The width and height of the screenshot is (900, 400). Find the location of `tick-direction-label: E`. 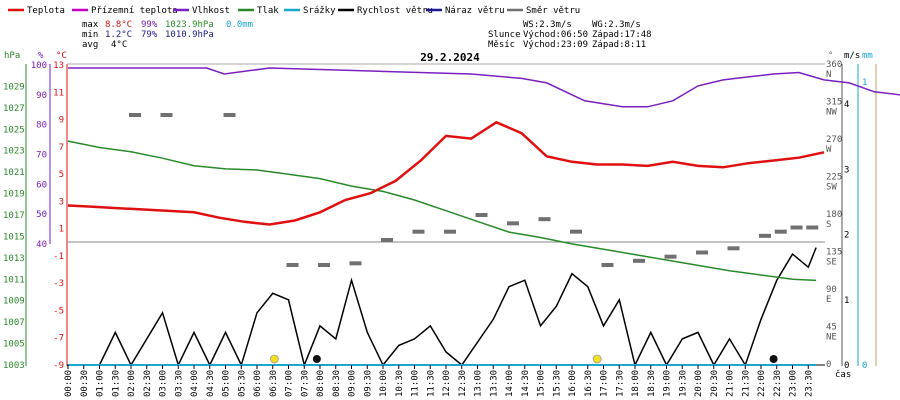

tick-direction-label: E is located at coordinates (828, 300).